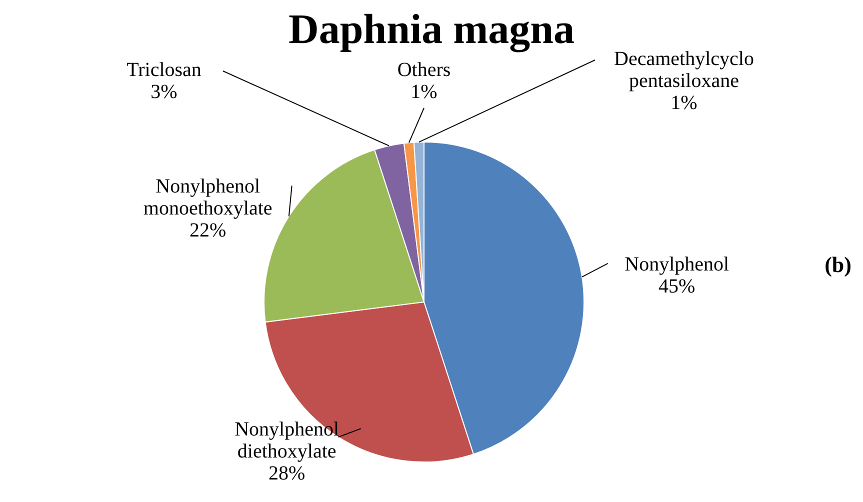 This screenshot has width=863, height=502. What do you see at coordinates (424, 70) in the screenshot?
I see `slice-label: Others` at bounding box center [424, 70].